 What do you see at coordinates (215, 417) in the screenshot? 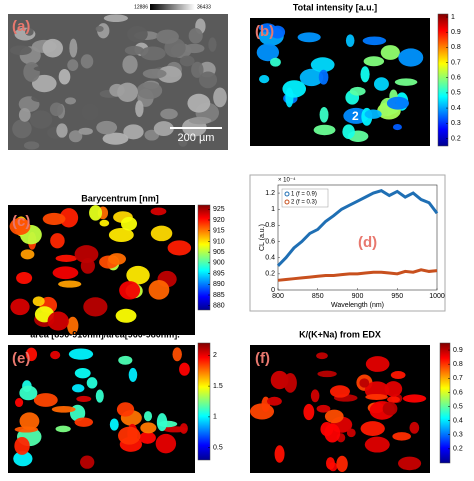
I see `colorbar-tick-label: 1` at bounding box center [215, 417].